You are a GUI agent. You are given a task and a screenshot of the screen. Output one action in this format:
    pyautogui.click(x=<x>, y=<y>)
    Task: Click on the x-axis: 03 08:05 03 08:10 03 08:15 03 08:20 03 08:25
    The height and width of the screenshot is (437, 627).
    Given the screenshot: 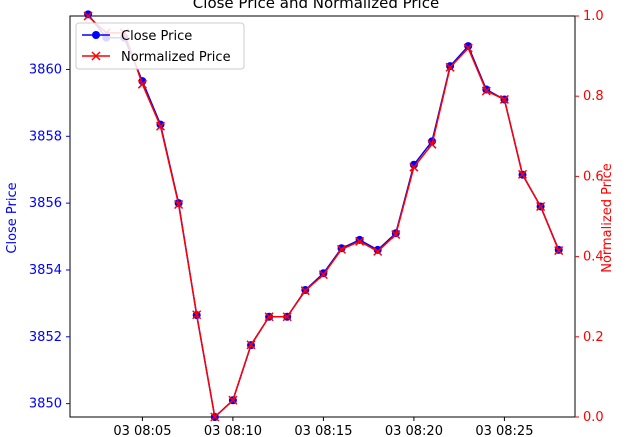 What is the action you would take?
    pyautogui.click(x=323, y=427)
    